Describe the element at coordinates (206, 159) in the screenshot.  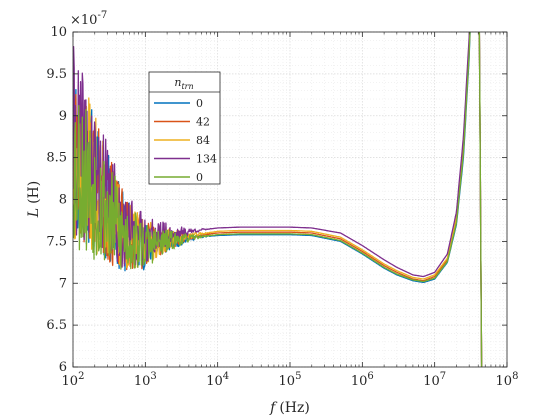
I see `legend-label: 134` at that location.